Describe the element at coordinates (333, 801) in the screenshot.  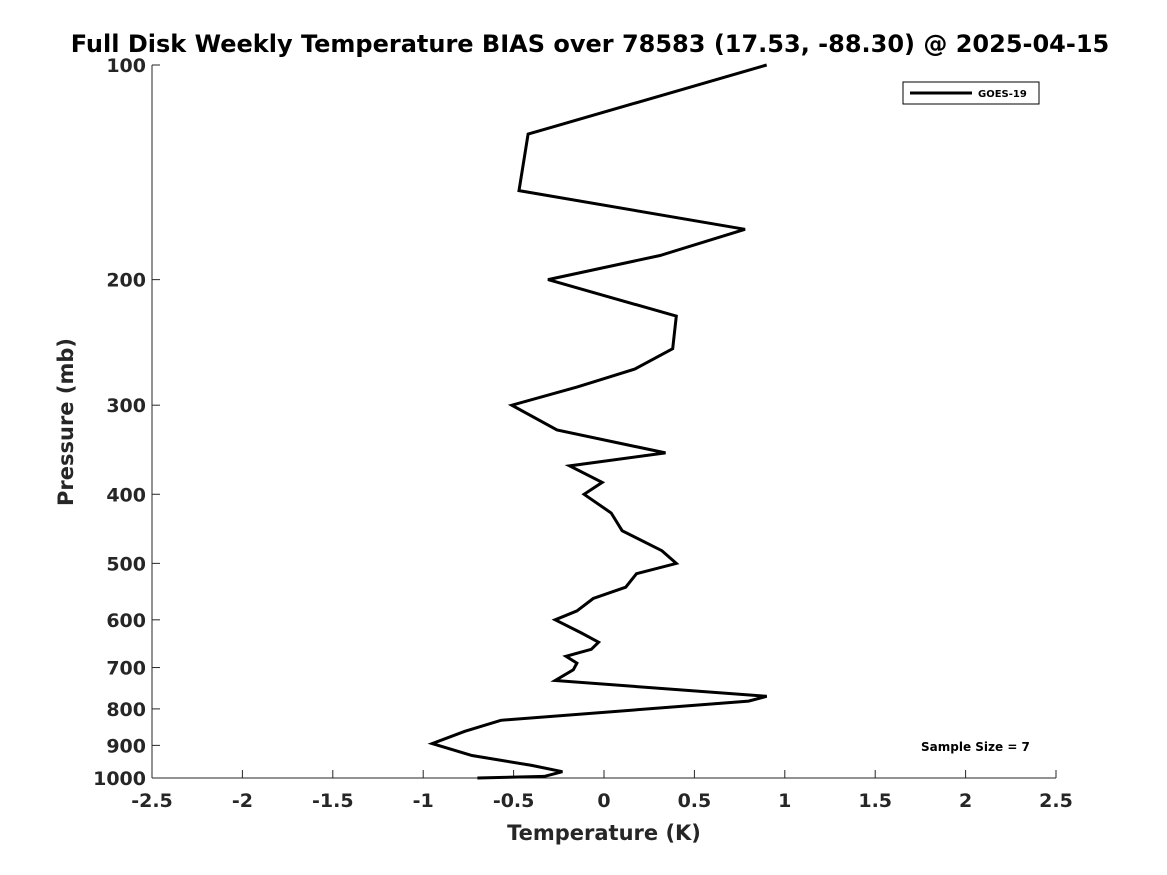
I see `x-tick-label: -1.5` at that location.